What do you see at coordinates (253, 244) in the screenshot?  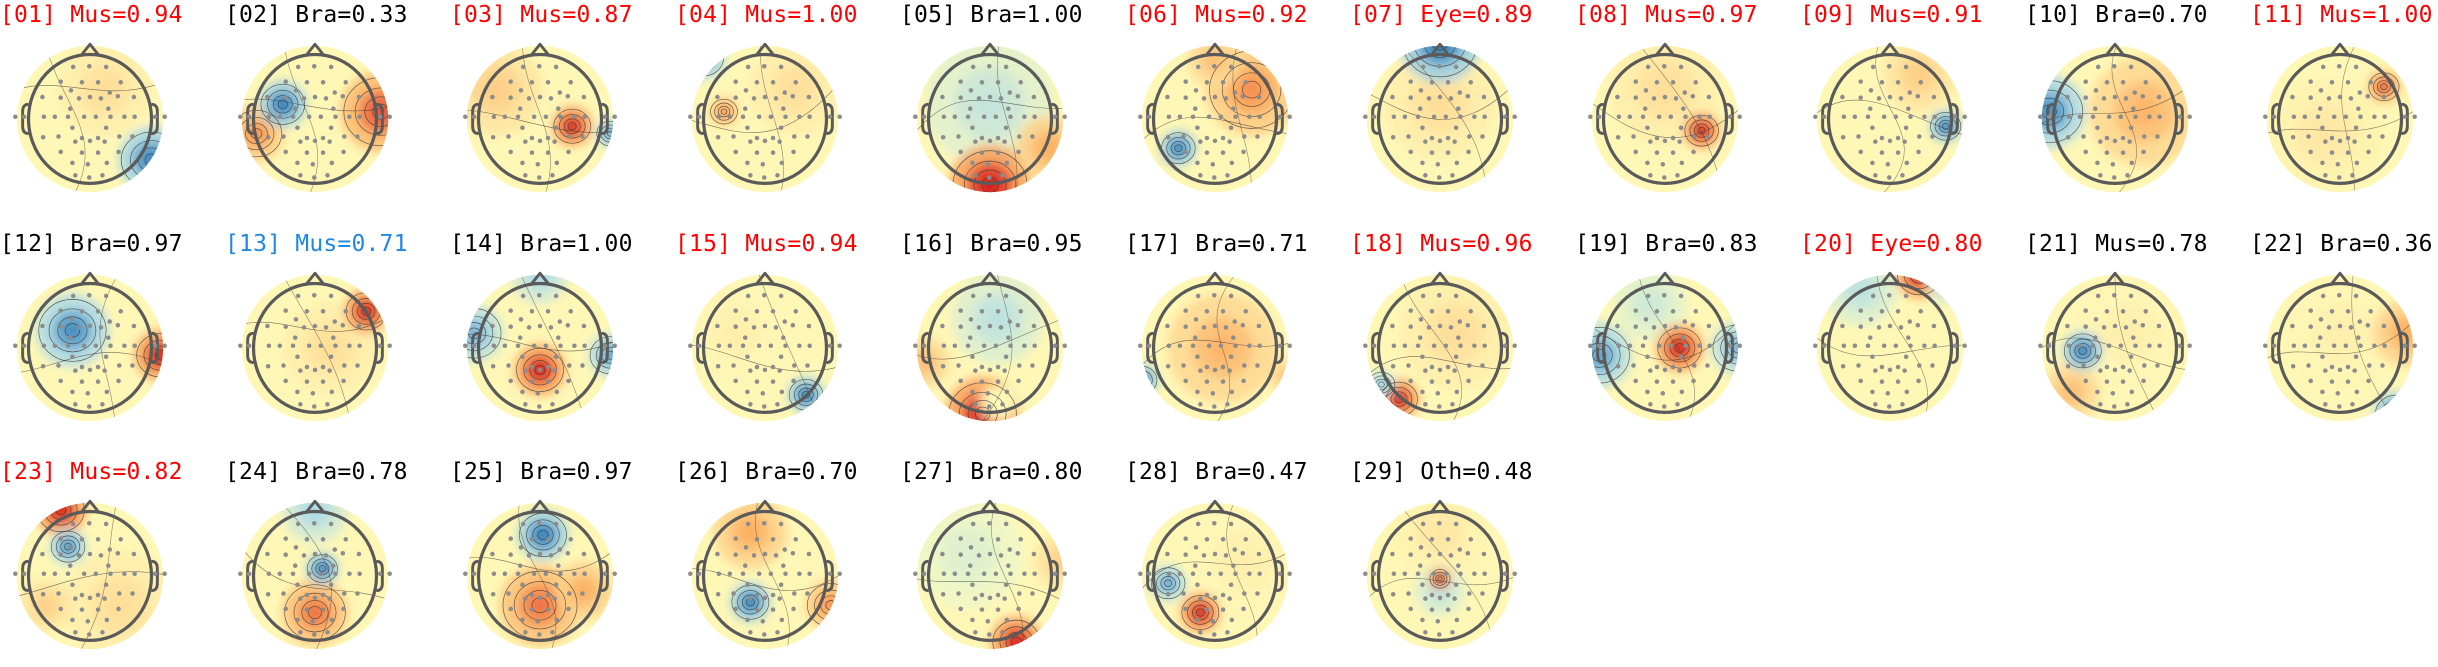 I see `component-id: [13]` at bounding box center [253, 244].